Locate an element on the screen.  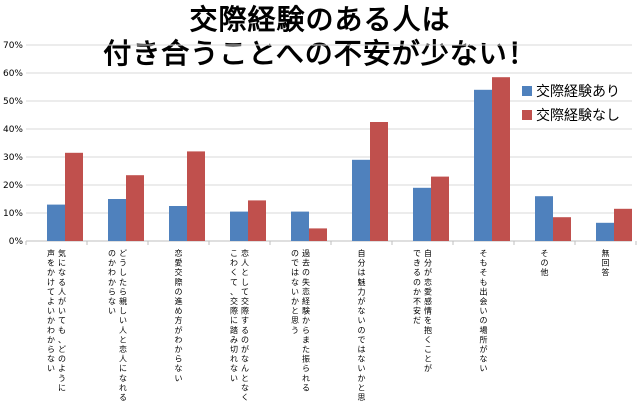
y-tick-label: 20% is located at coordinates (13, 186).